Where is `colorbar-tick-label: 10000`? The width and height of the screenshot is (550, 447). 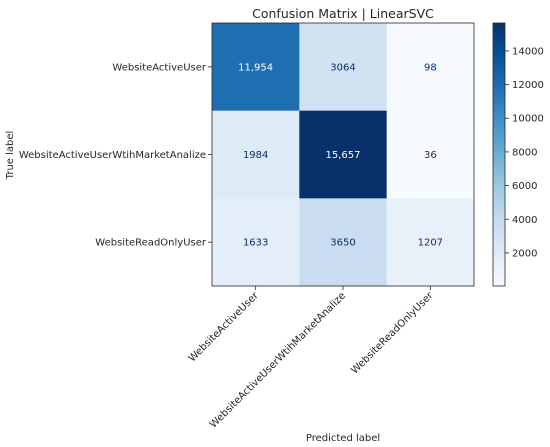
colorbar-tick-label: 10000 is located at coordinates (528, 119).